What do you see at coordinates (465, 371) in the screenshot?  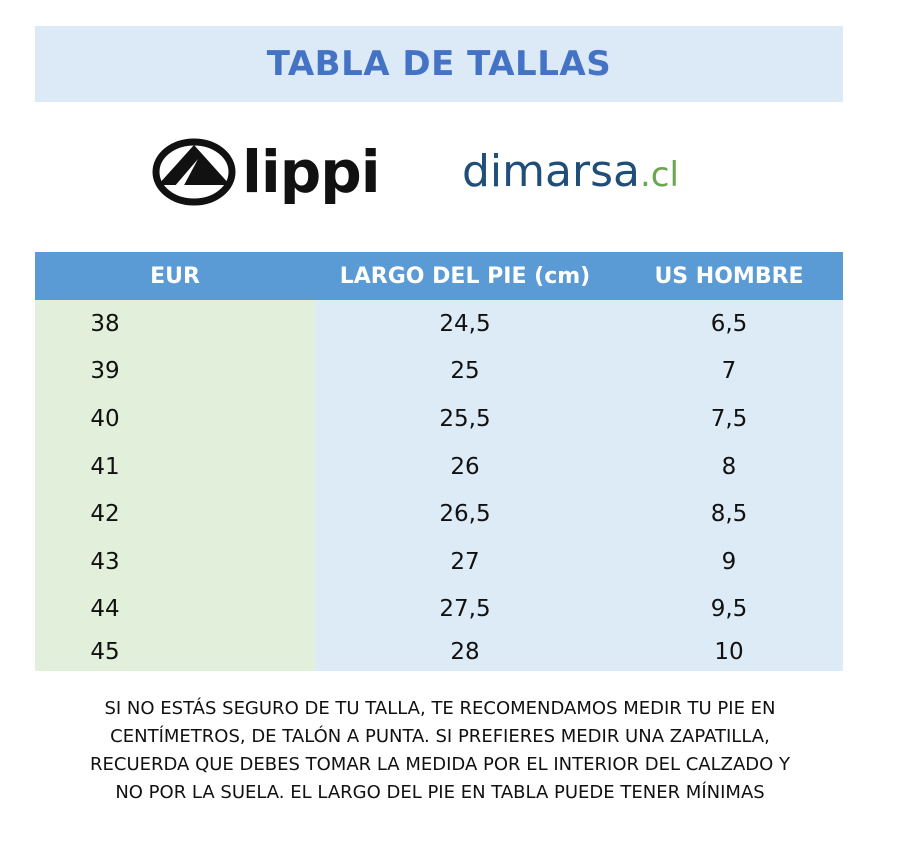 I see `cell-foot-length: 25` at bounding box center [465, 371].